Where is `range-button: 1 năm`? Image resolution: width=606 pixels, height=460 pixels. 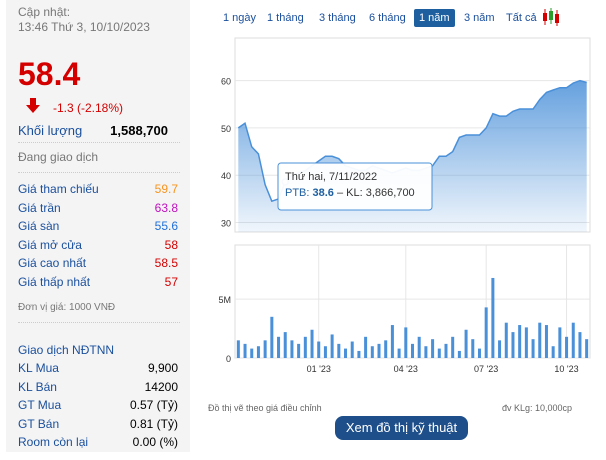
range-button: 1 năm is located at coordinates (434, 18).